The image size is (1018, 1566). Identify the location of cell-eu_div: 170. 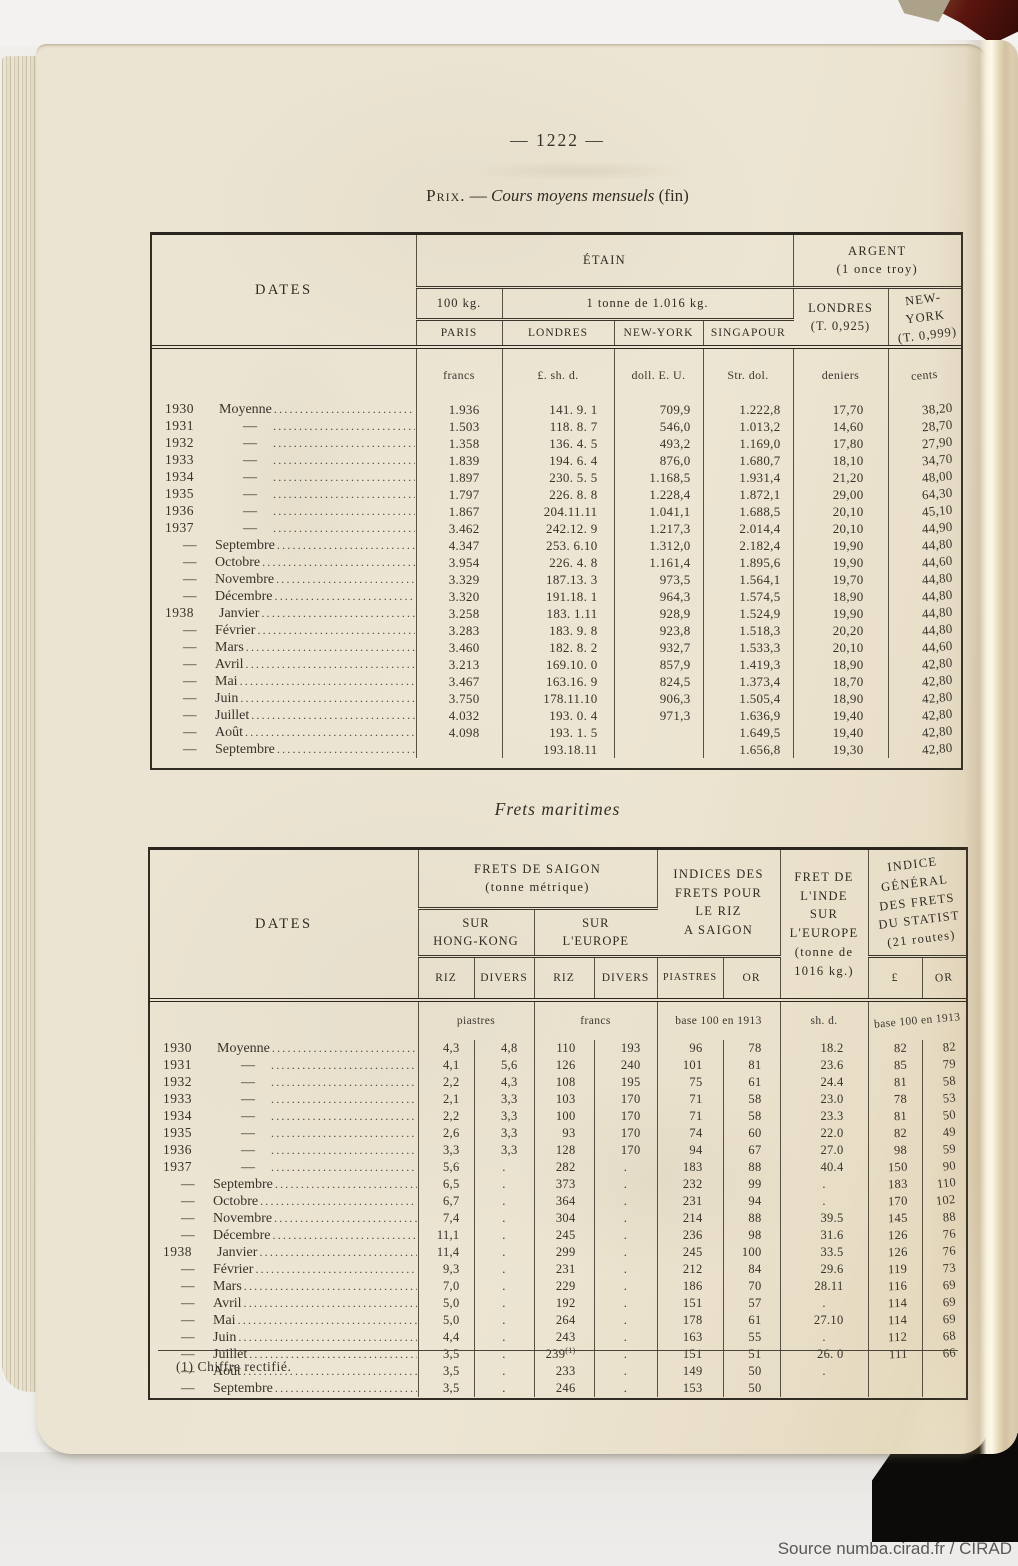
(626, 1150).